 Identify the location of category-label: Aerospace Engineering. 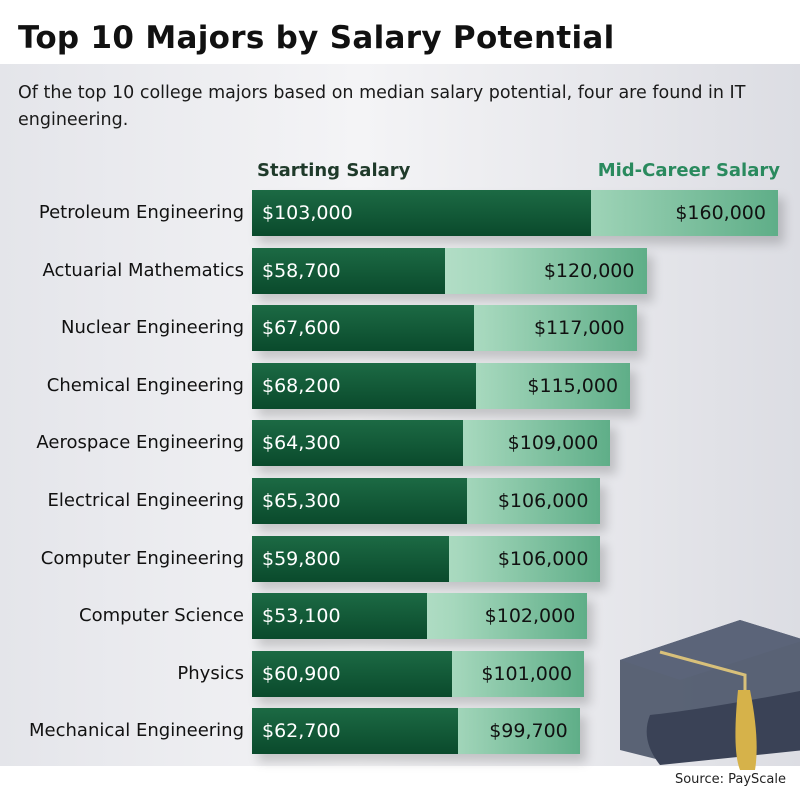
(140, 443).